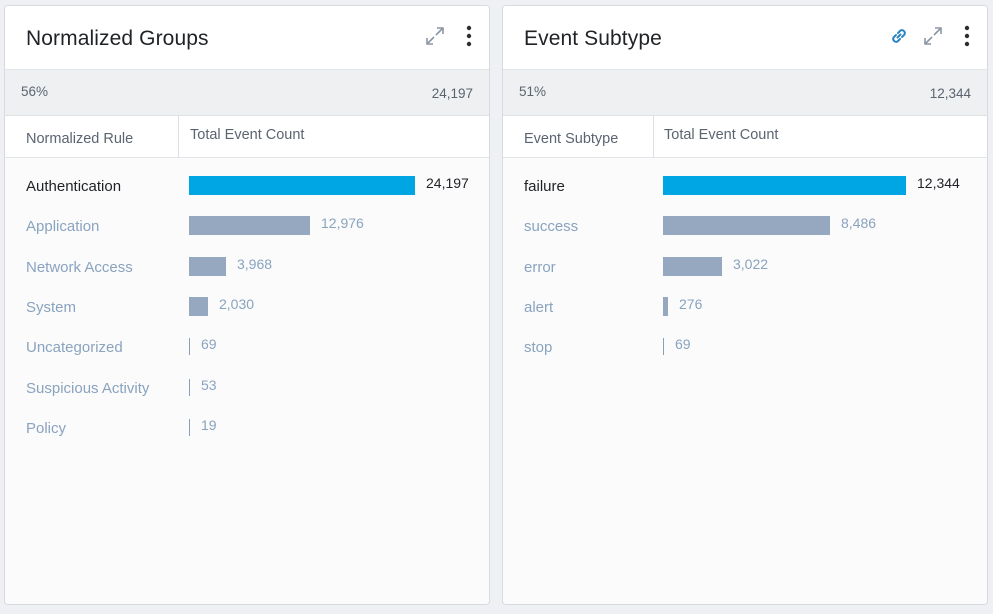 This screenshot has width=993, height=614. I want to click on table-row: error 3,022, so click(745, 263).